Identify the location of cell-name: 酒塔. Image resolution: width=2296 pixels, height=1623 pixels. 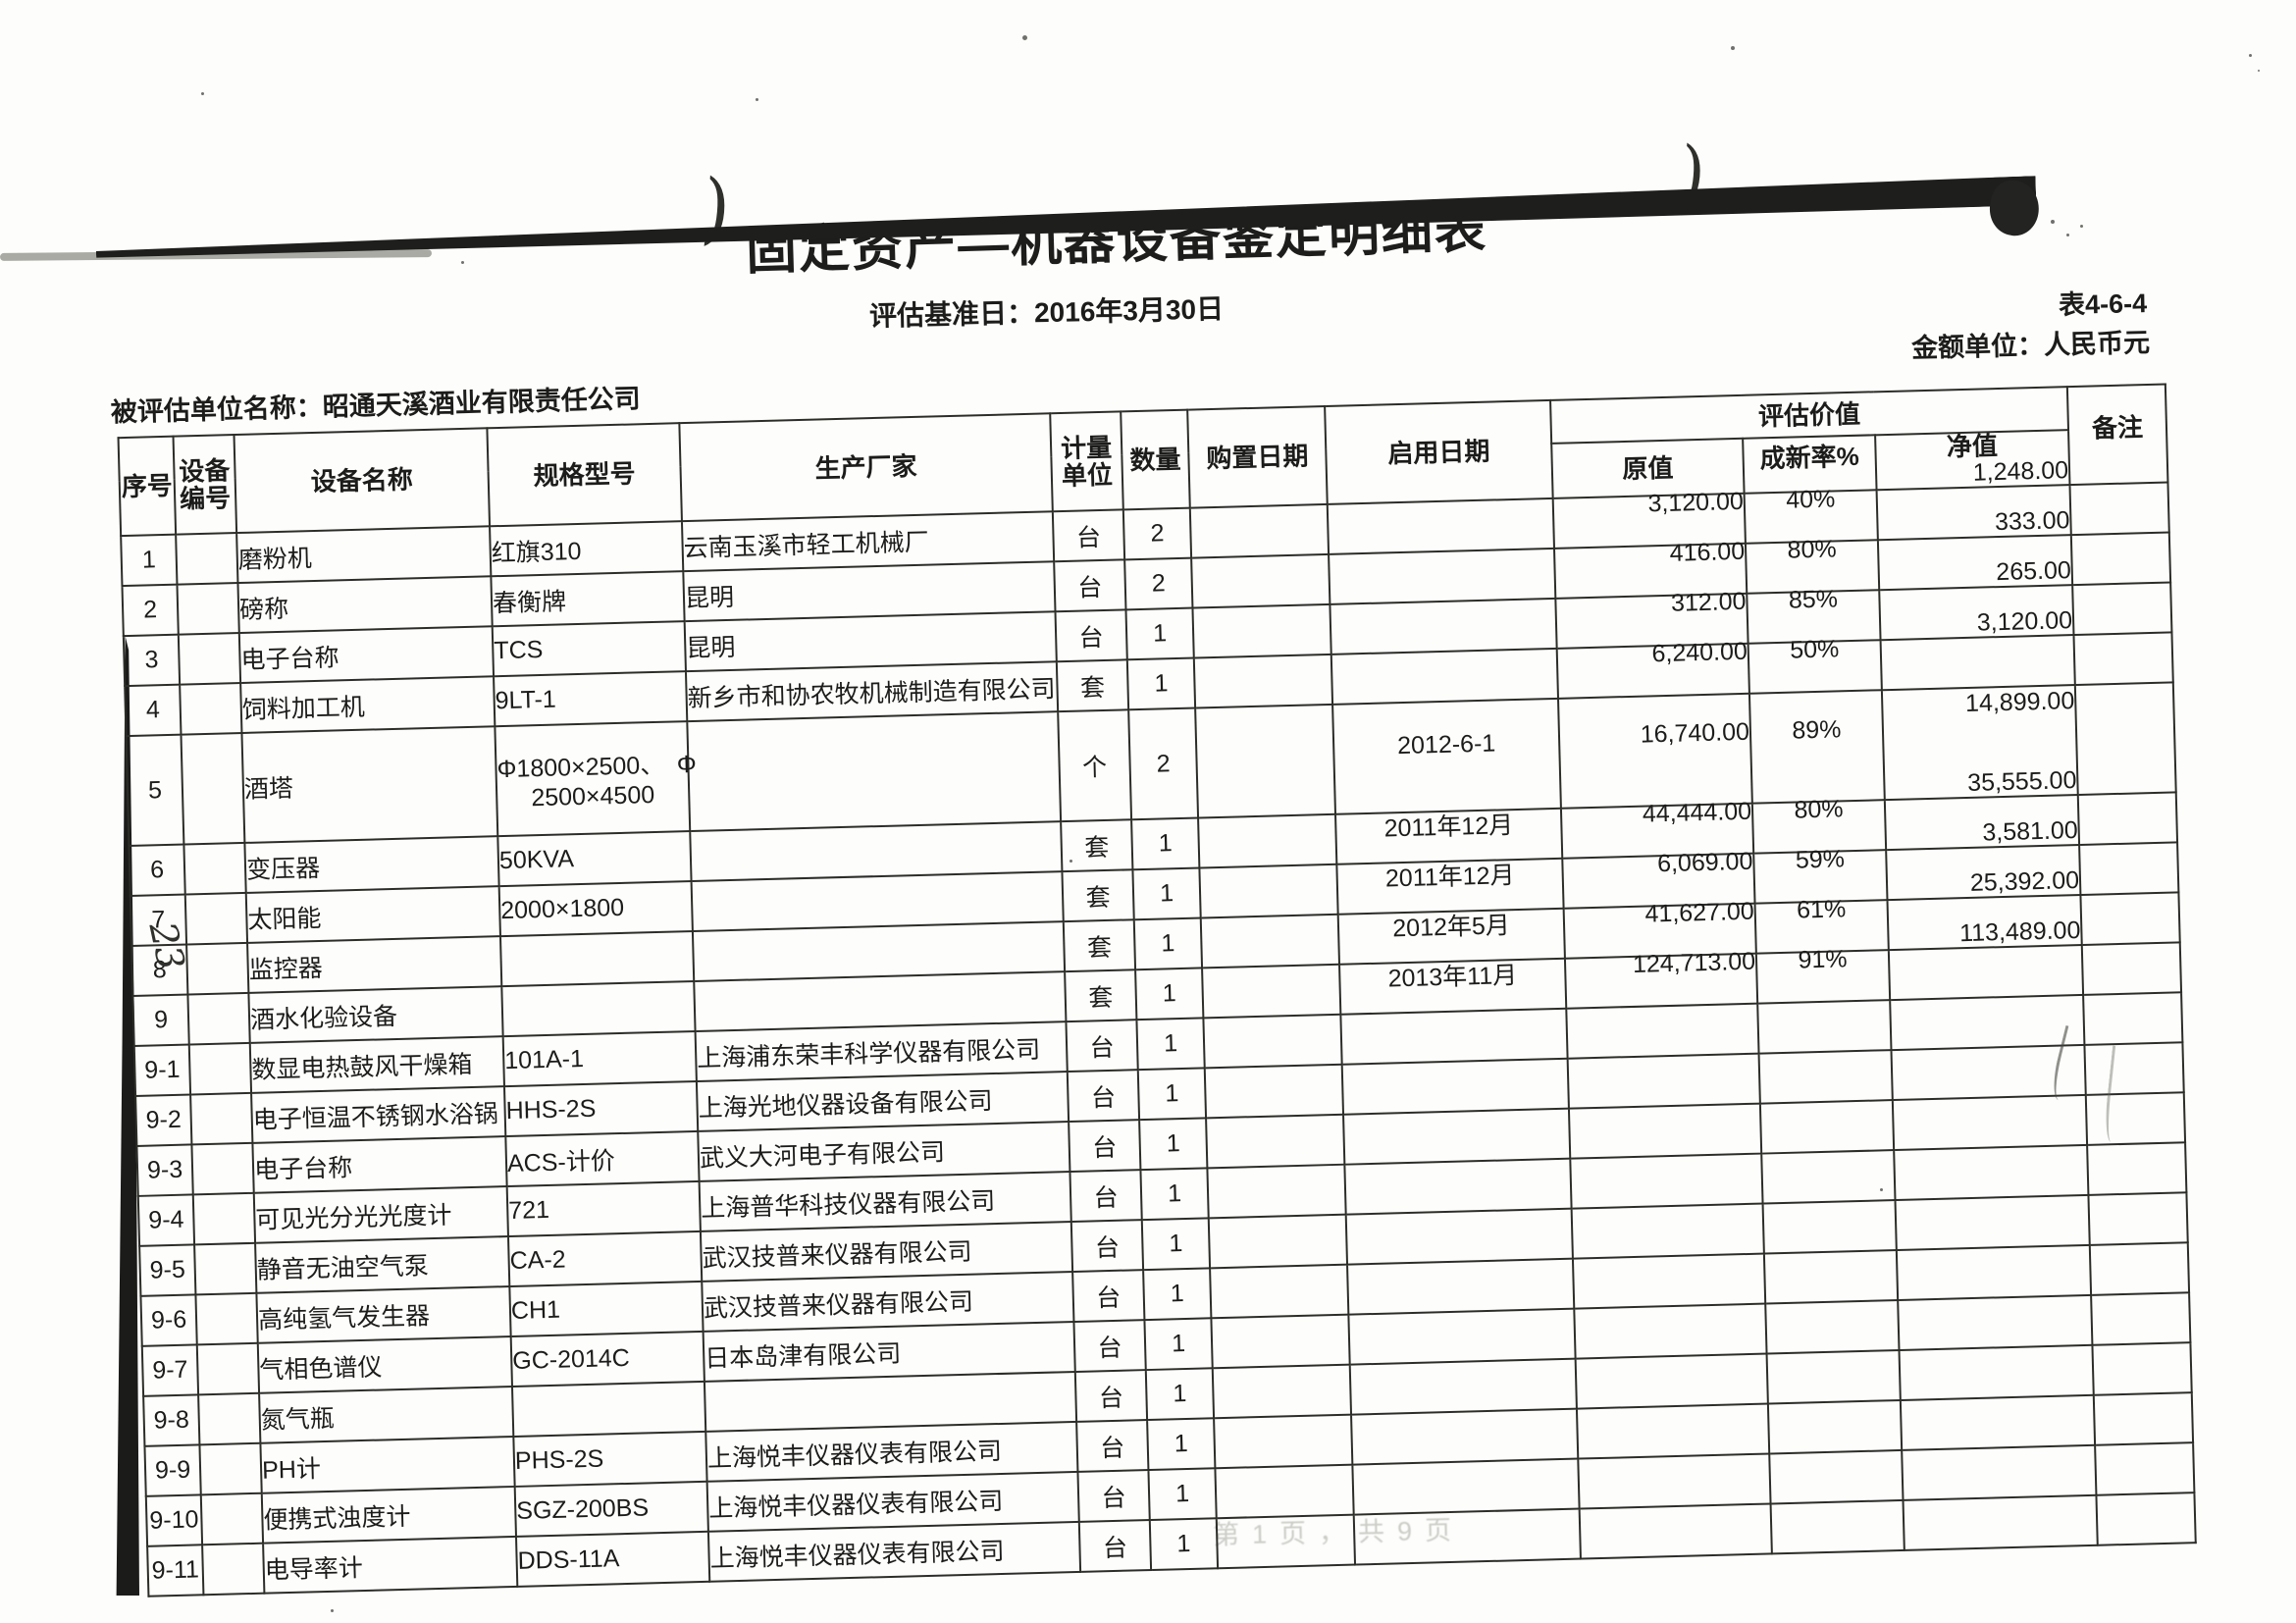
(369, 784).